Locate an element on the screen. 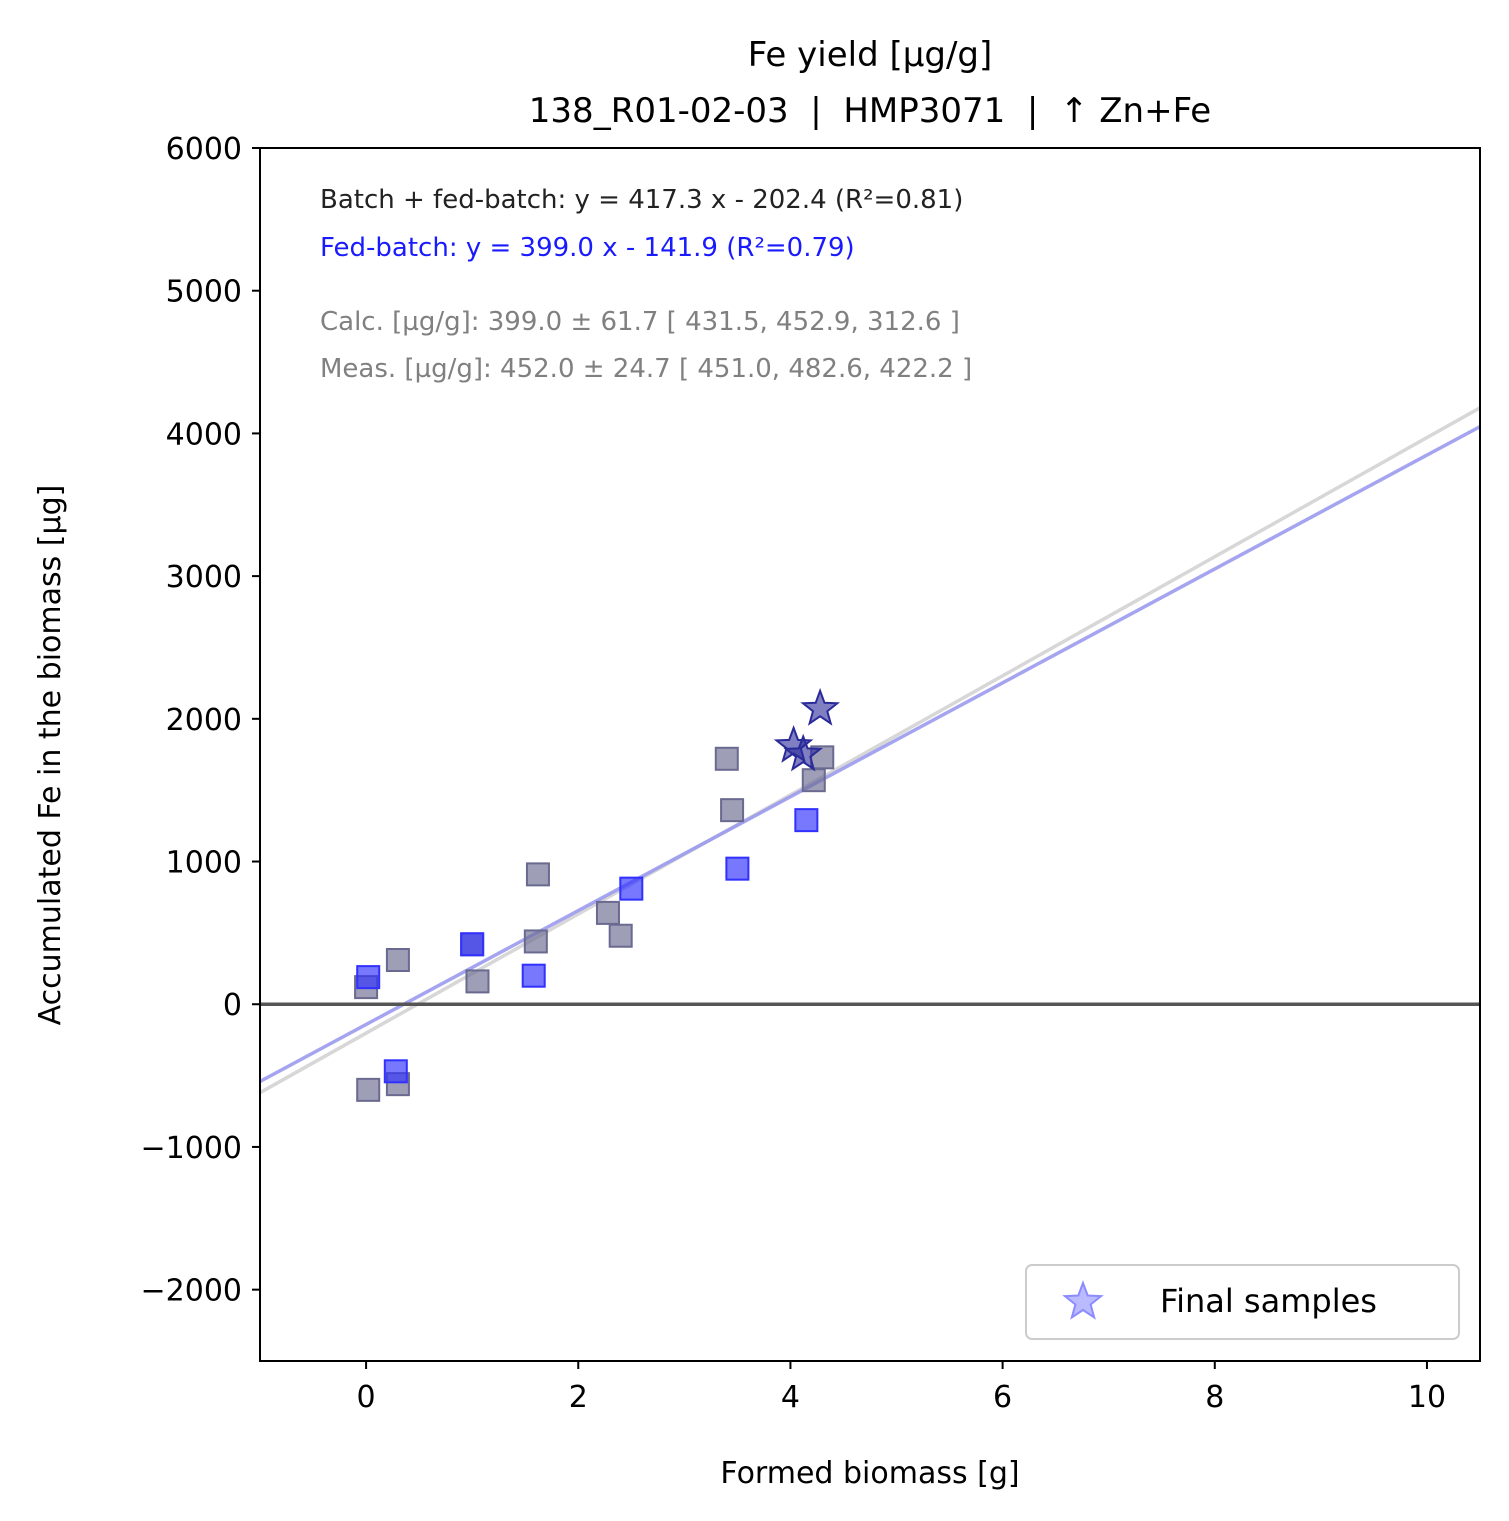  x-tick-label: 8 is located at coordinates (1214, 1397).